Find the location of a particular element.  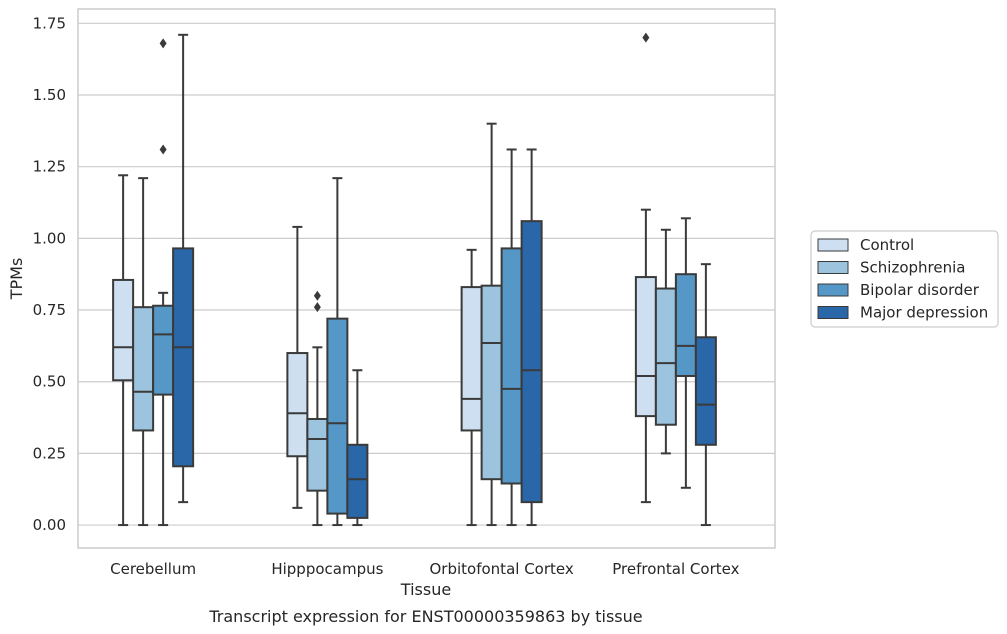

y-tick-label: 0.25 is located at coordinates (49, 453).